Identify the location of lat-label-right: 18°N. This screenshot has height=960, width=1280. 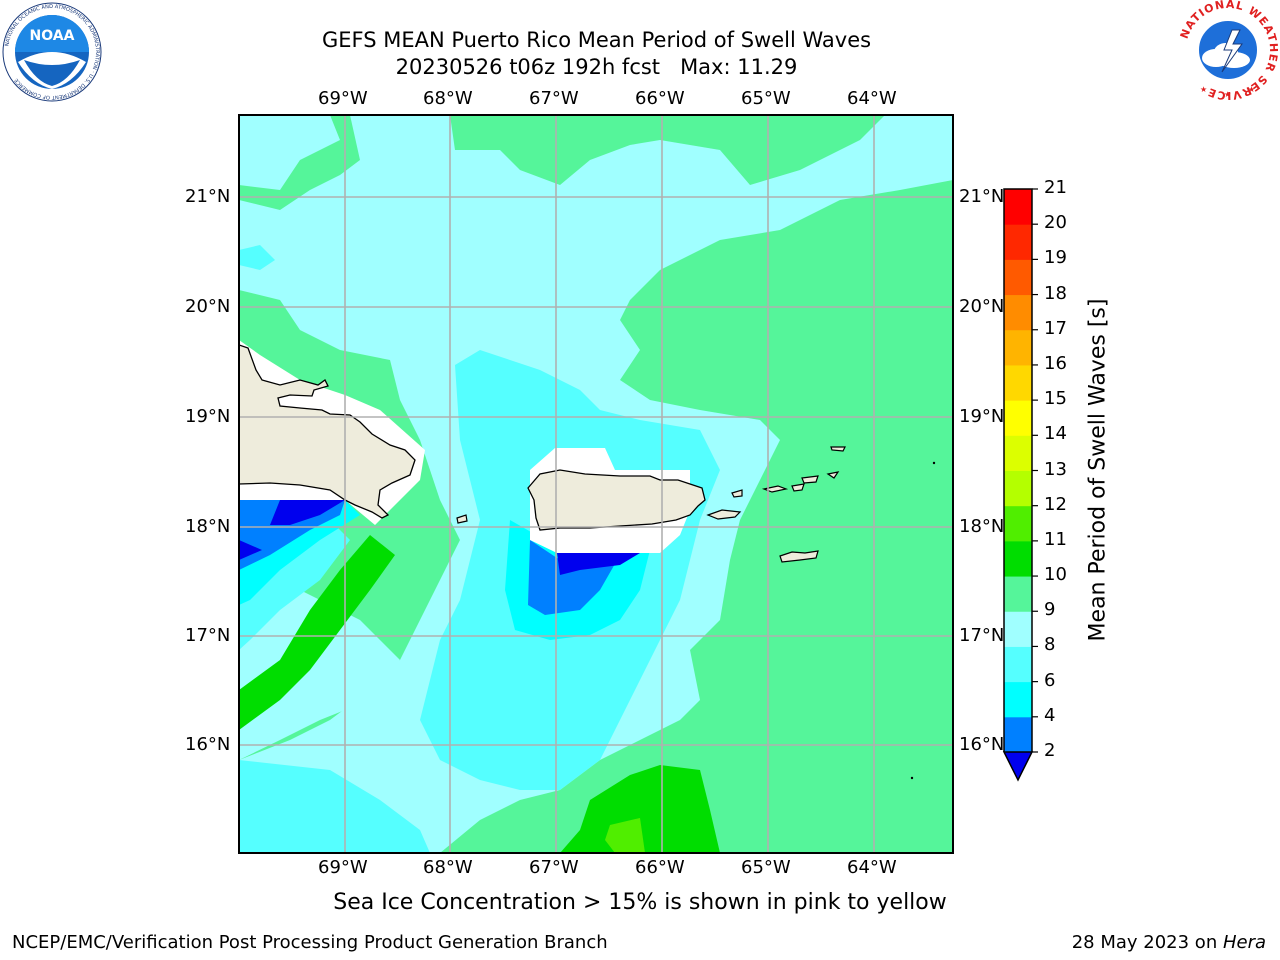
(982, 526).